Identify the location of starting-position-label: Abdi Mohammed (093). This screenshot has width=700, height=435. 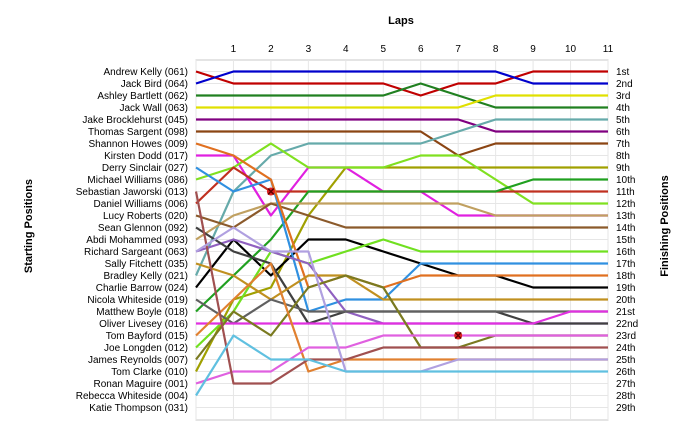
(137, 240).